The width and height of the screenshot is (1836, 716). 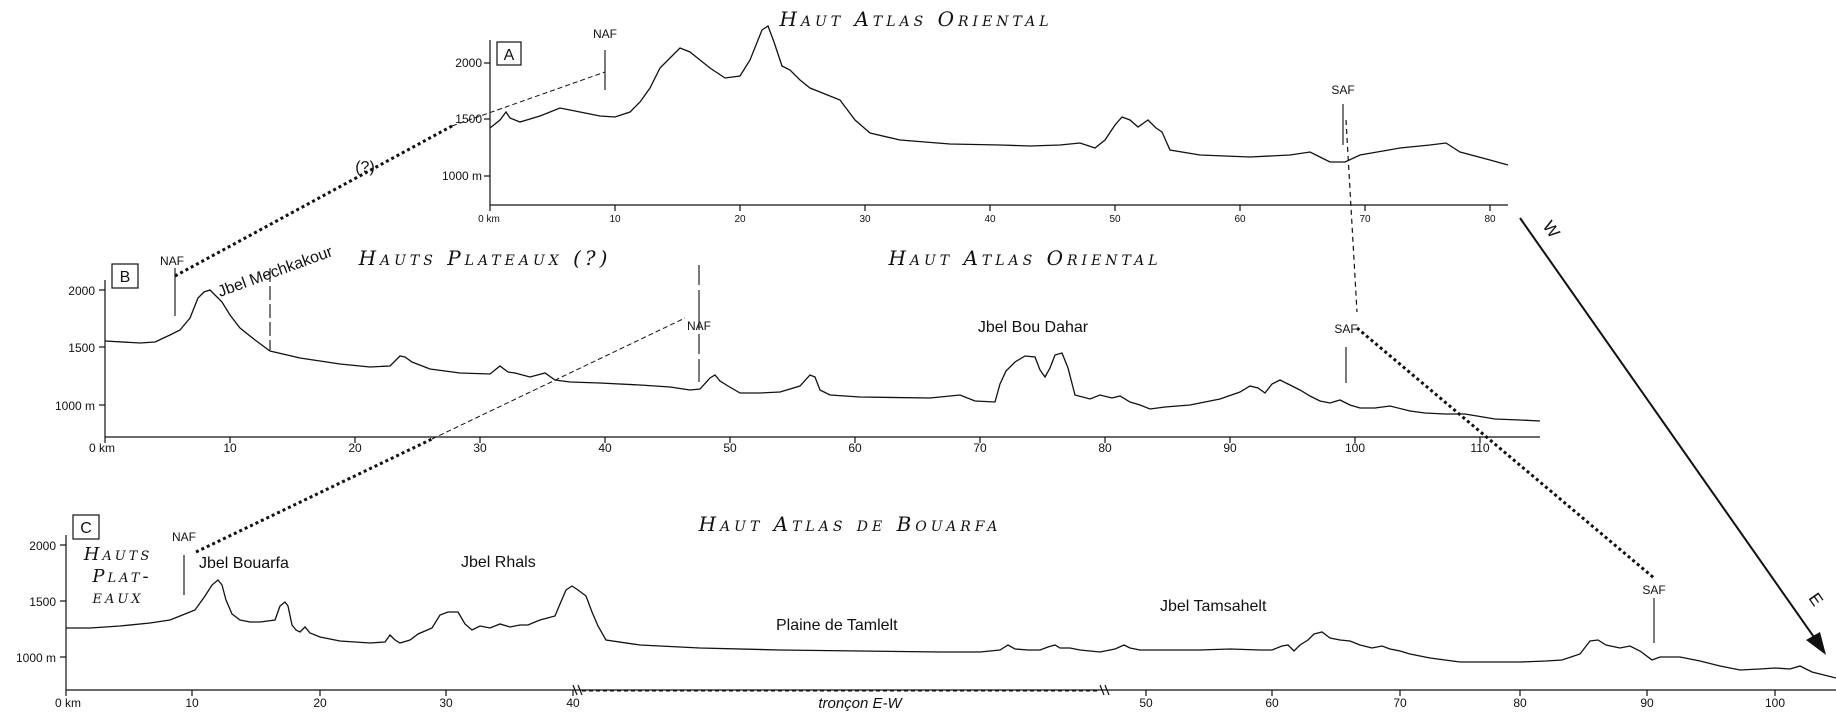 I want to click on profile-c-xtick: 40, so click(x=573, y=703).